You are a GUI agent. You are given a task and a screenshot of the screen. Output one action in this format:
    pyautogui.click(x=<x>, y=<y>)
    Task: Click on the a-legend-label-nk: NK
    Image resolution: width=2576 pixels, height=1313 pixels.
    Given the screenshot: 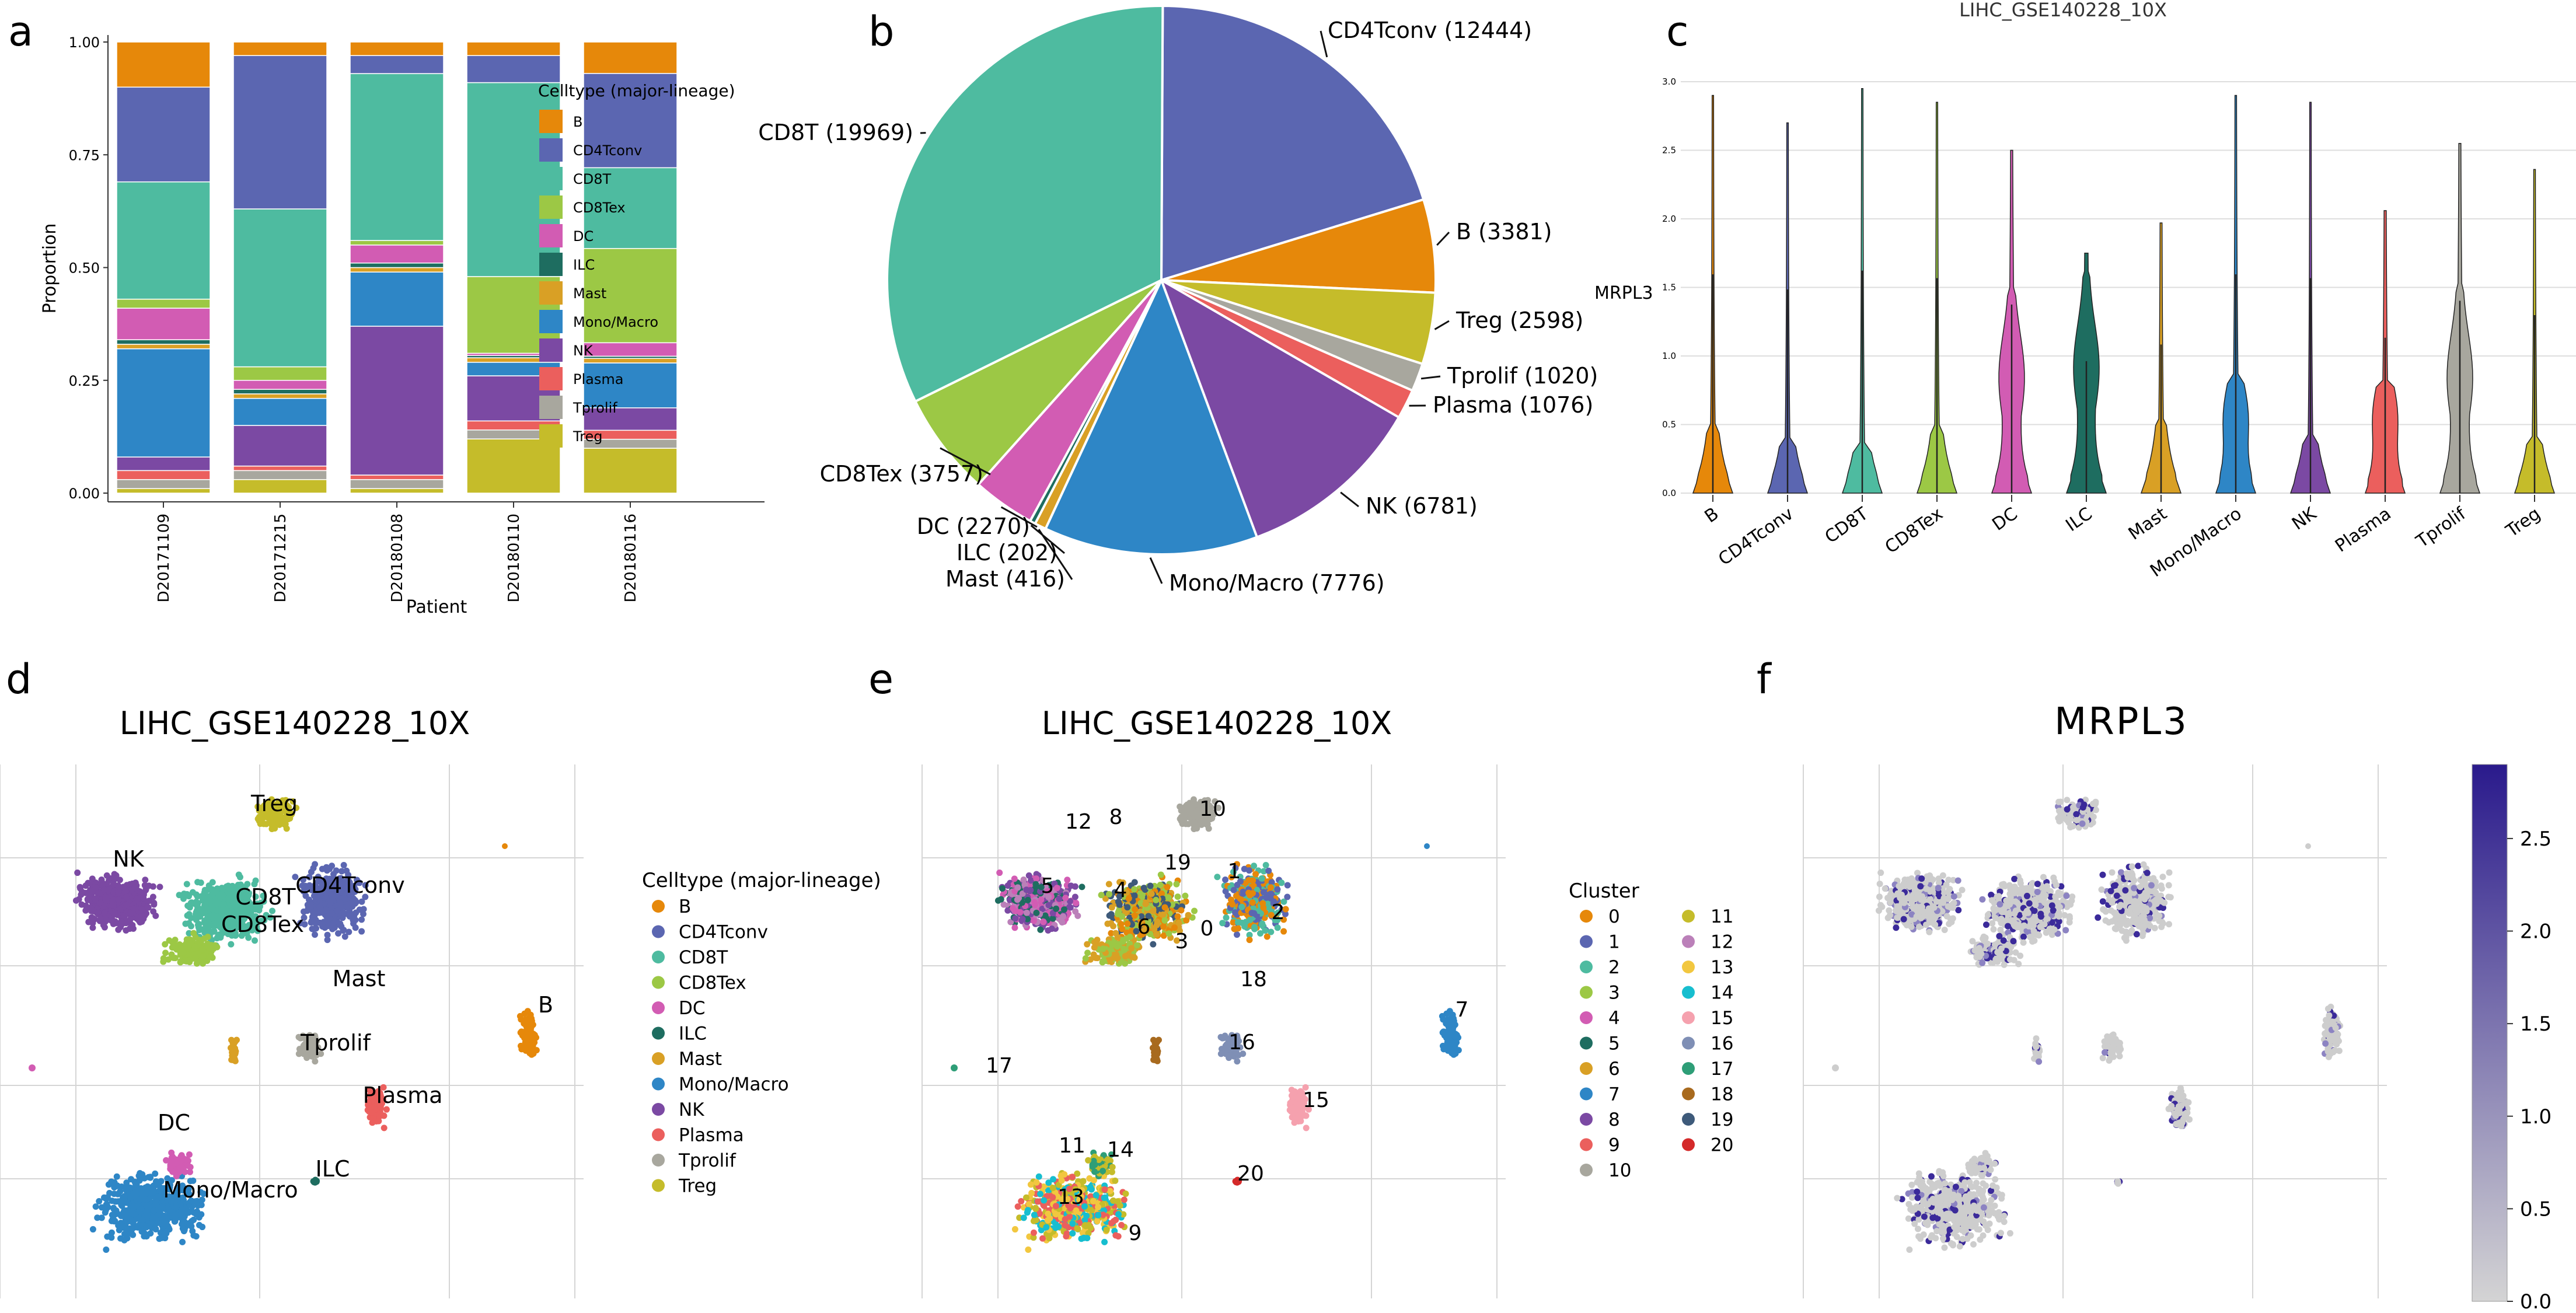 What is the action you would take?
    pyautogui.click(x=583, y=351)
    